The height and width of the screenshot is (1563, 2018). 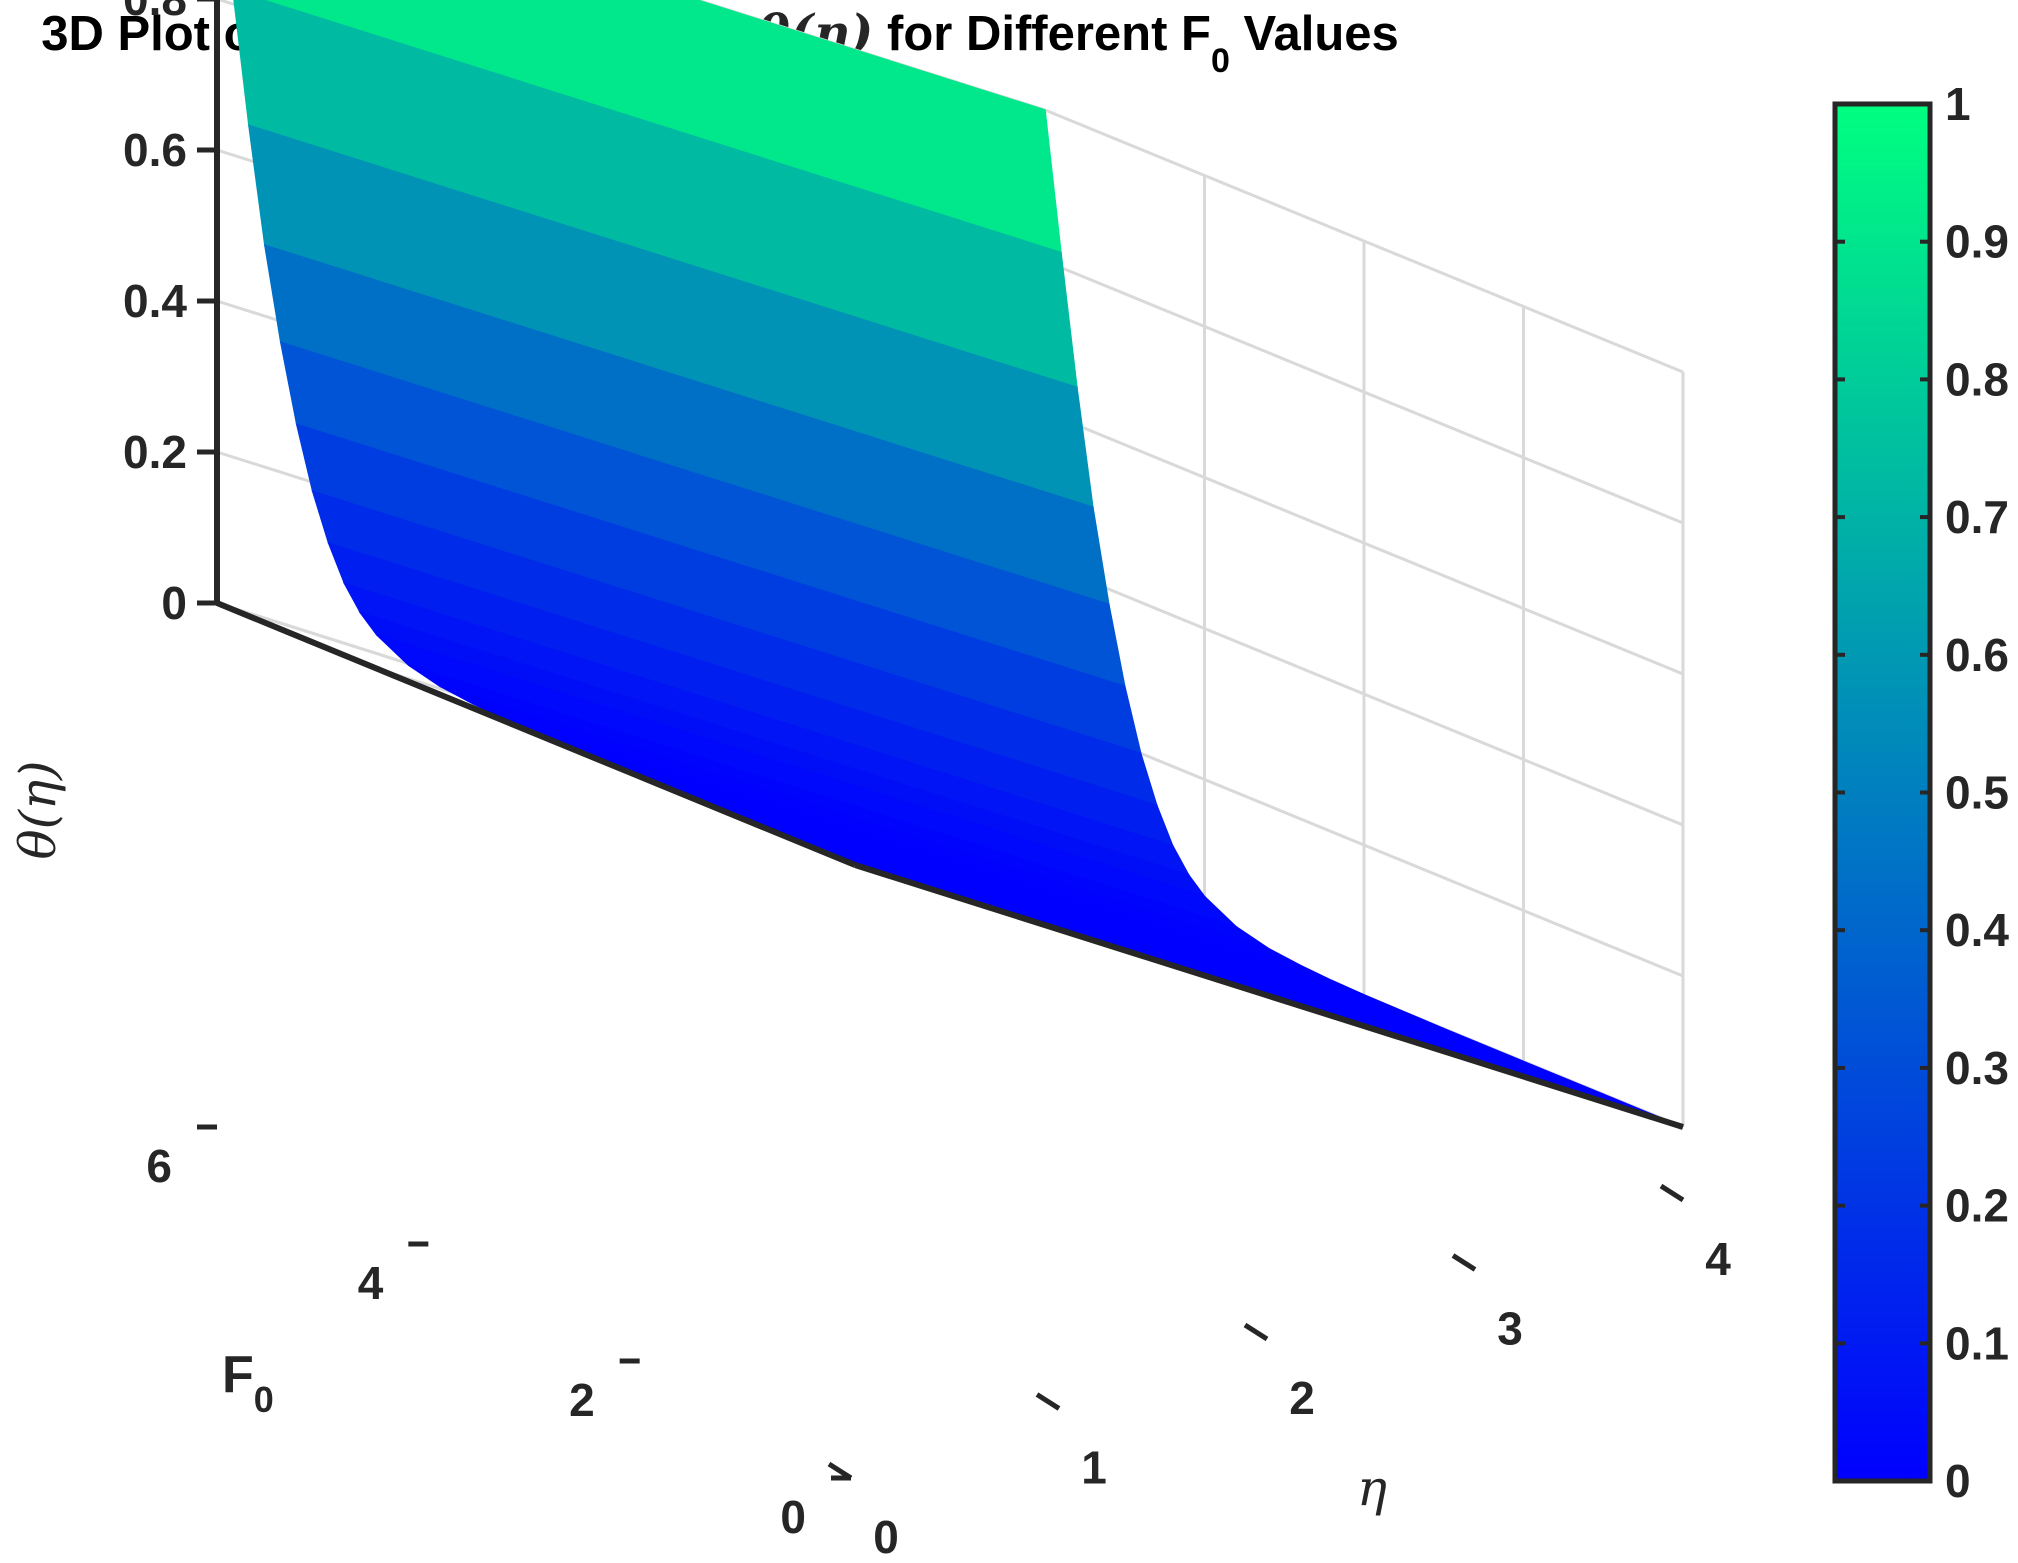 What do you see at coordinates (1977, 379) in the screenshot?
I see `colorbar-tick-label: 0.8` at bounding box center [1977, 379].